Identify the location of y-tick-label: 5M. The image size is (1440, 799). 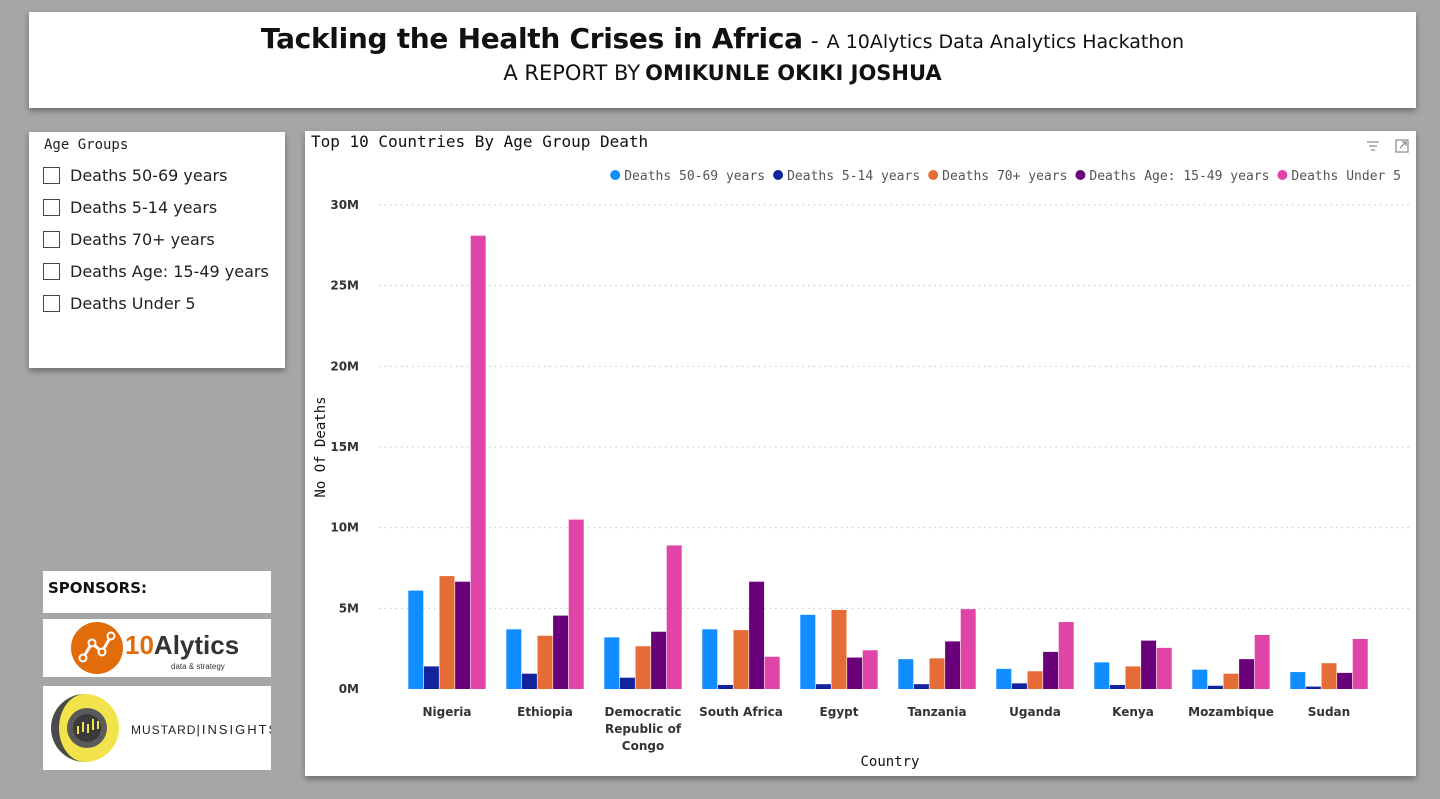
(349, 608).